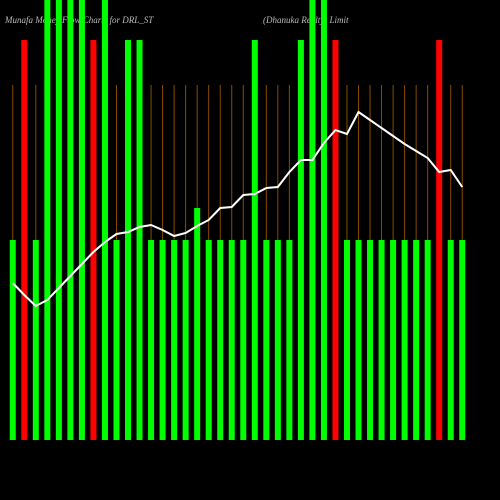  Describe the element at coordinates (306, 20) in the screenshot. I see `chart-subtitle: (Dhanuka Realty) Limit` at that location.